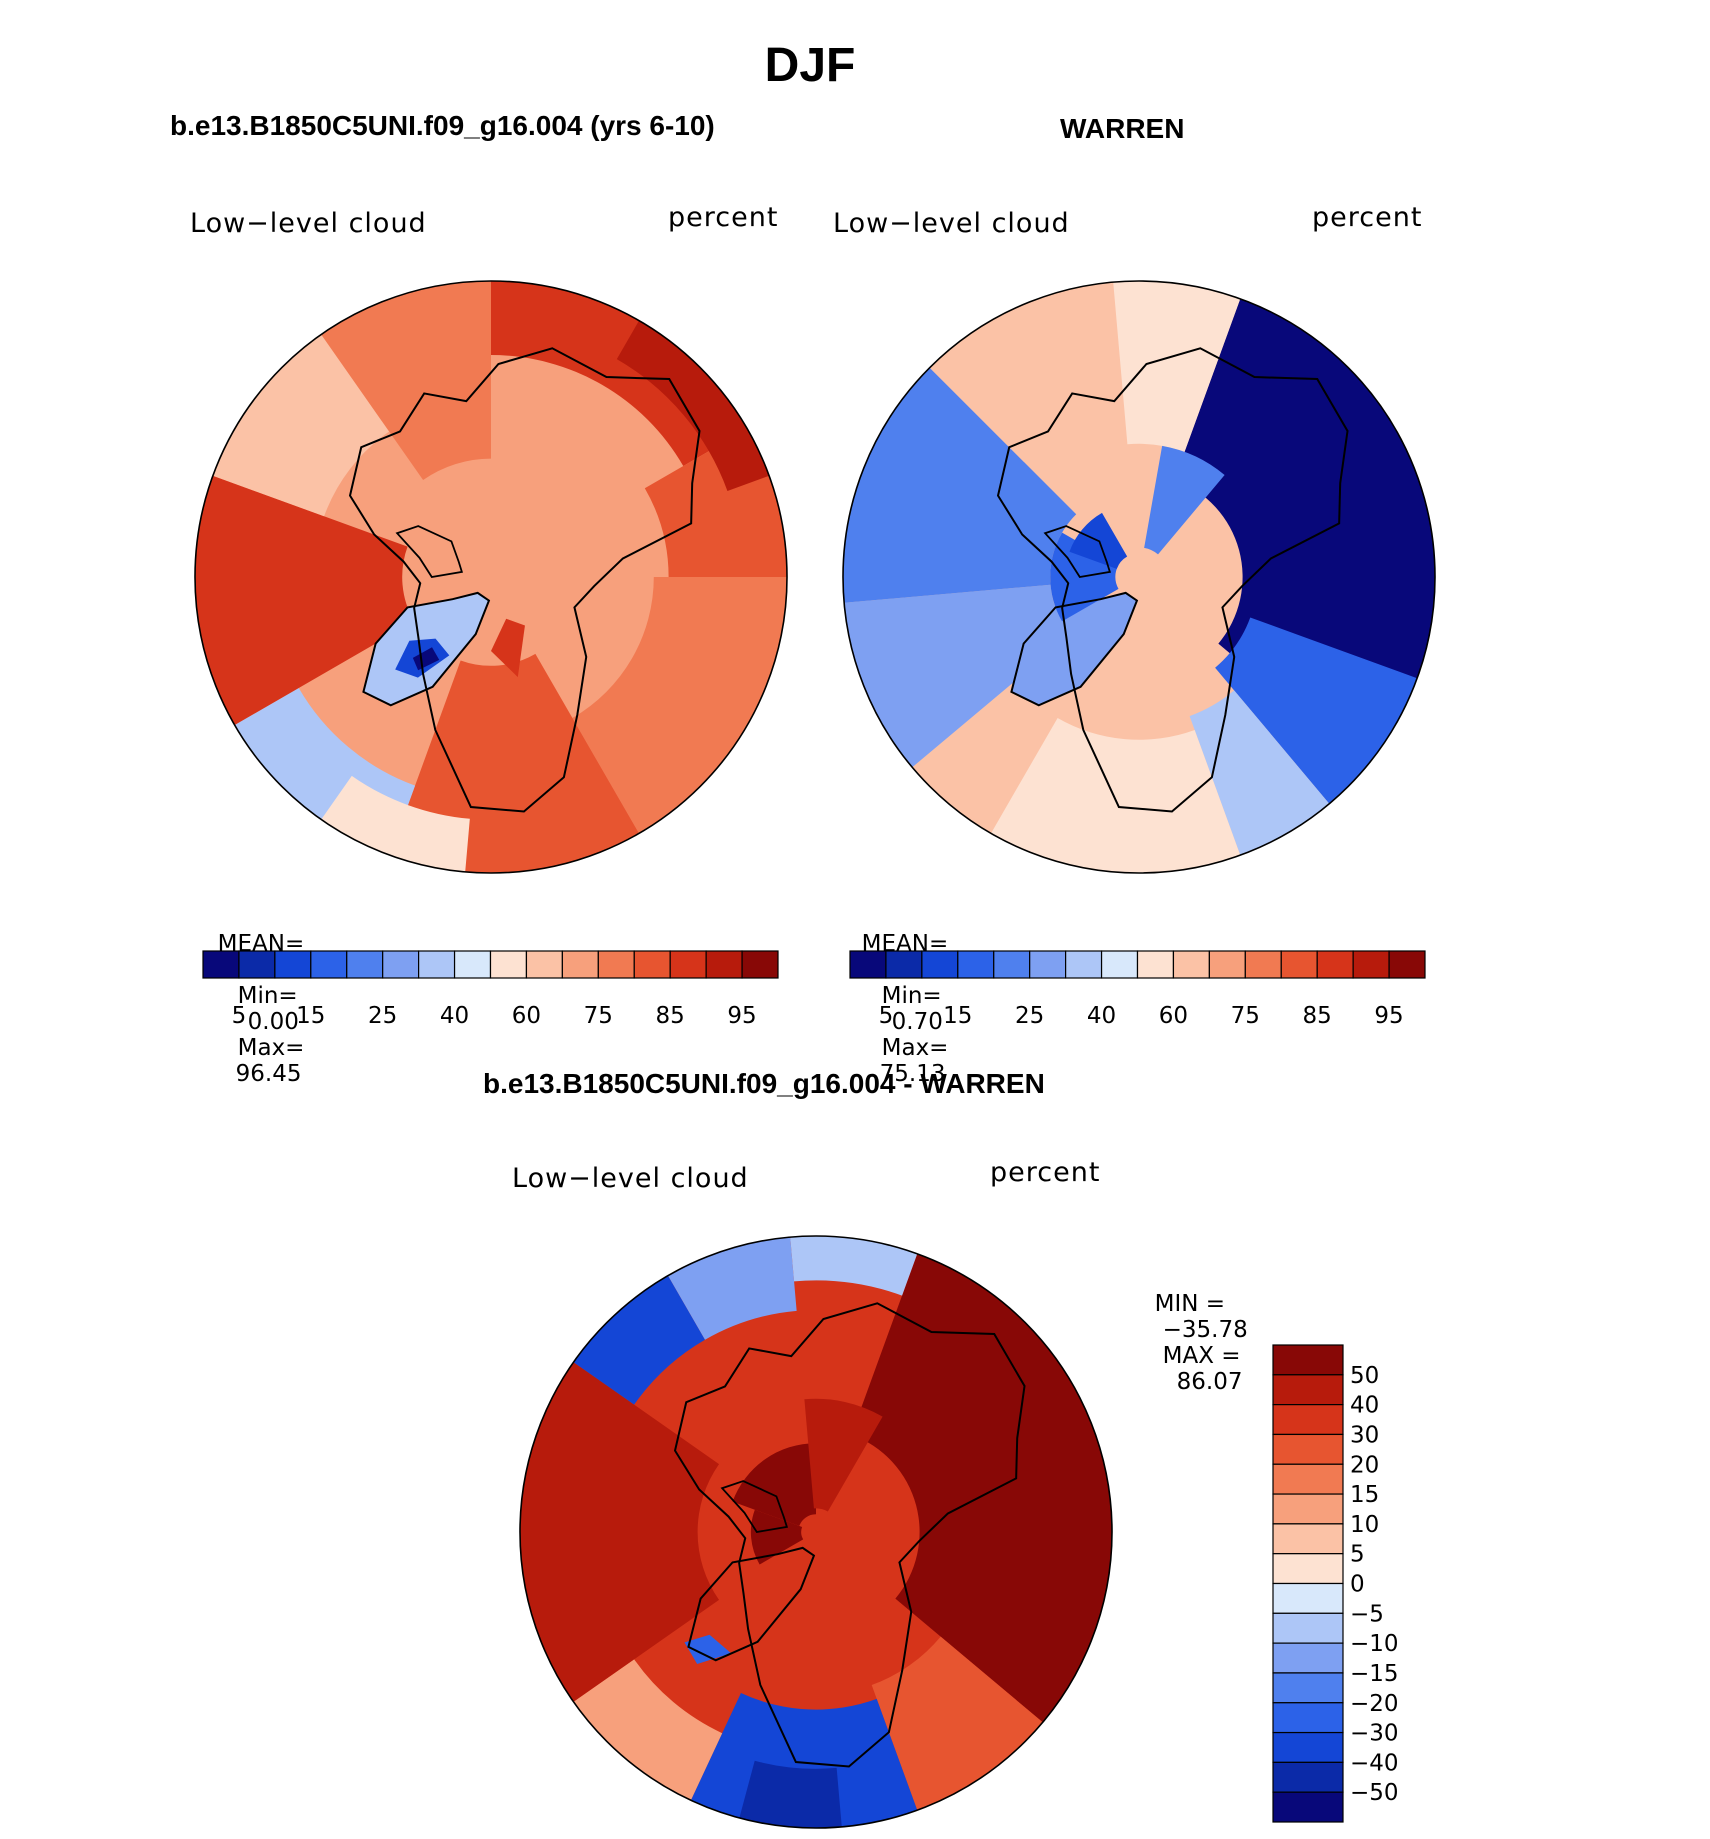 This screenshot has height=1839, width=1710. Describe the element at coordinates (308, 223) in the screenshot. I see `model-field-label: Low−level cloud` at that location.